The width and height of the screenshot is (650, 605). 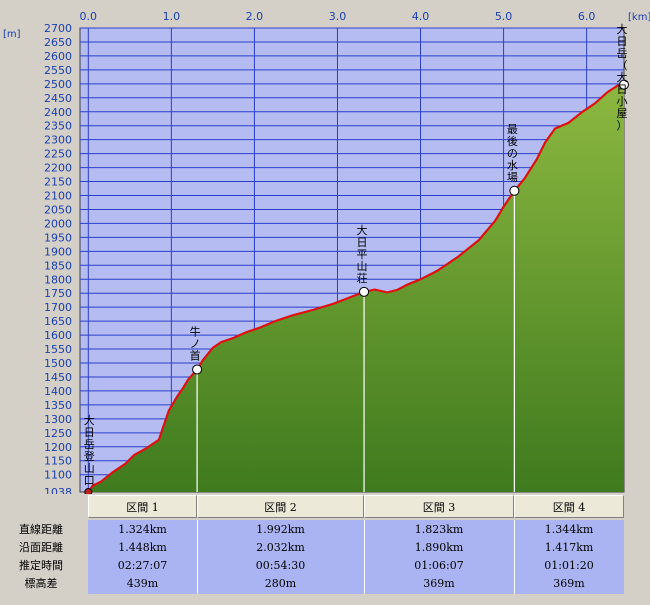 I want to click on y-tick-label: 1500, so click(x=58, y=363).